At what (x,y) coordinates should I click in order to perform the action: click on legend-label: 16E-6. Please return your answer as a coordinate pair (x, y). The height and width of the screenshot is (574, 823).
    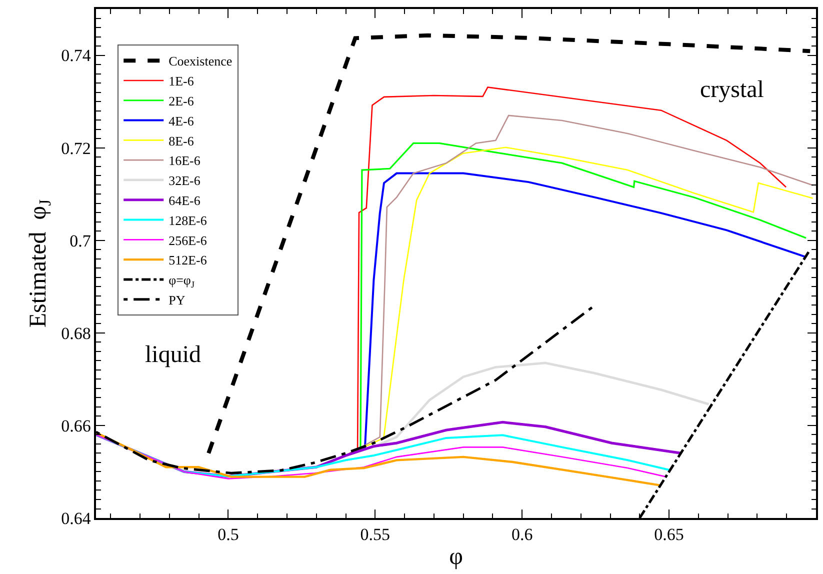
    Looking at the image, I should click on (184, 160).